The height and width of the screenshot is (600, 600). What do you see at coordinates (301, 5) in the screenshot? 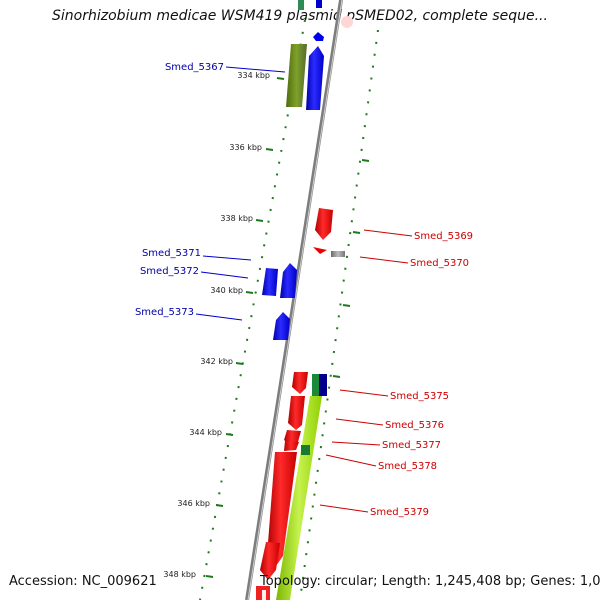
I see `top-green-block` at bounding box center [301, 5].